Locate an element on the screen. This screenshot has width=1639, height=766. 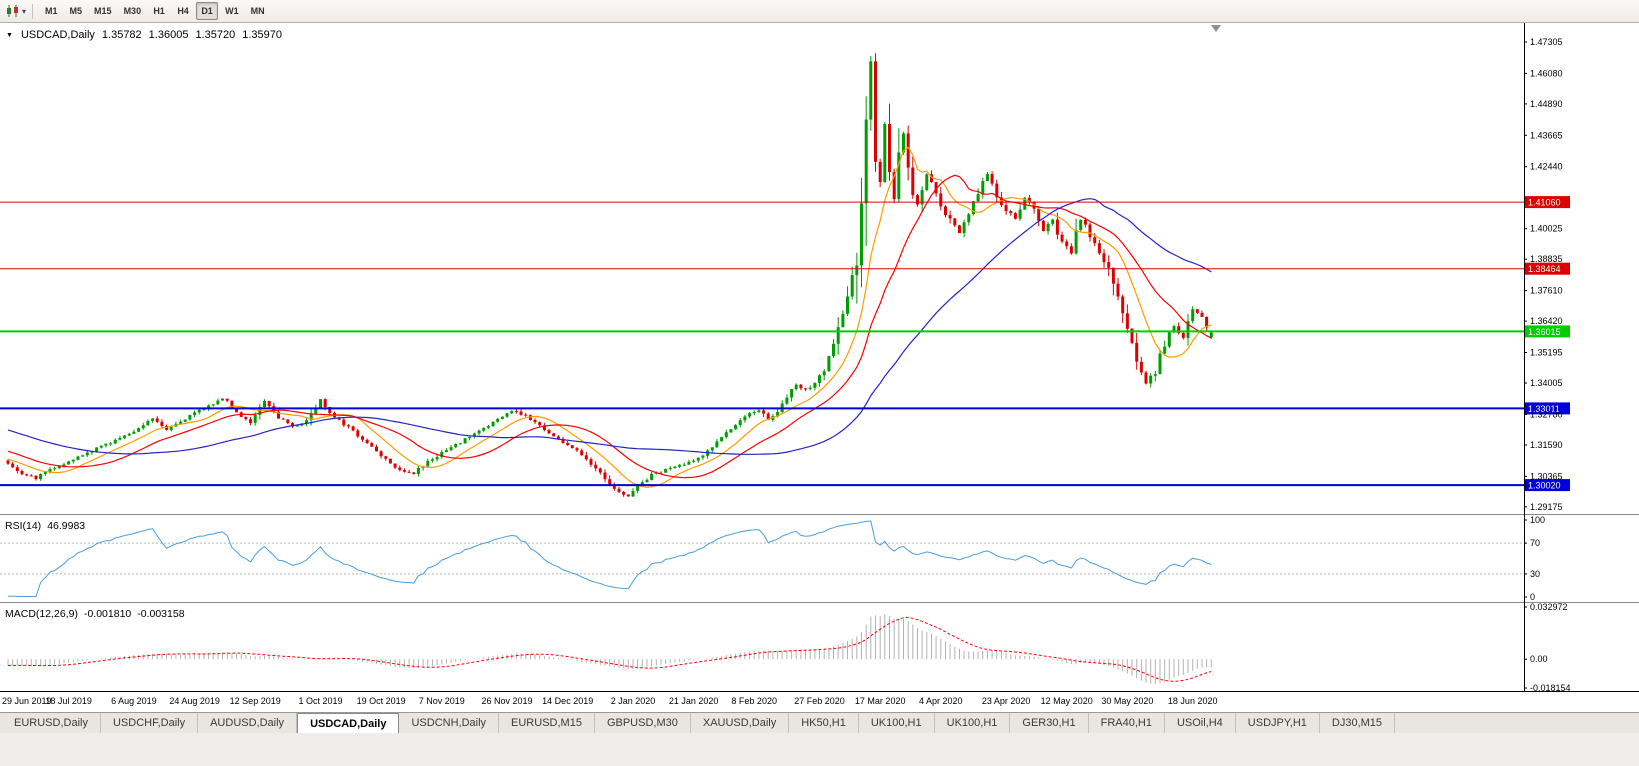
svg-text: 100 is located at coordinates (1537, 520).